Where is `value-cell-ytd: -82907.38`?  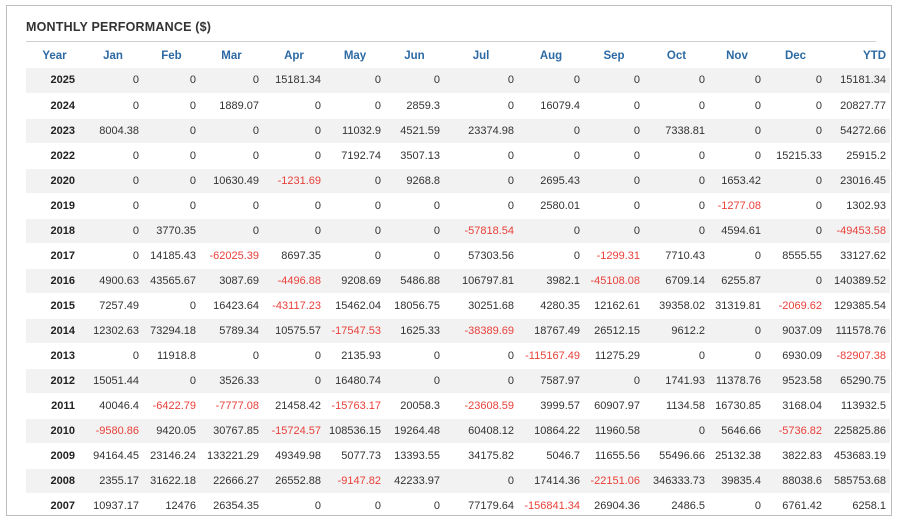
value-cell-ytd: -82907.38 is located at coordinates (858, 356).